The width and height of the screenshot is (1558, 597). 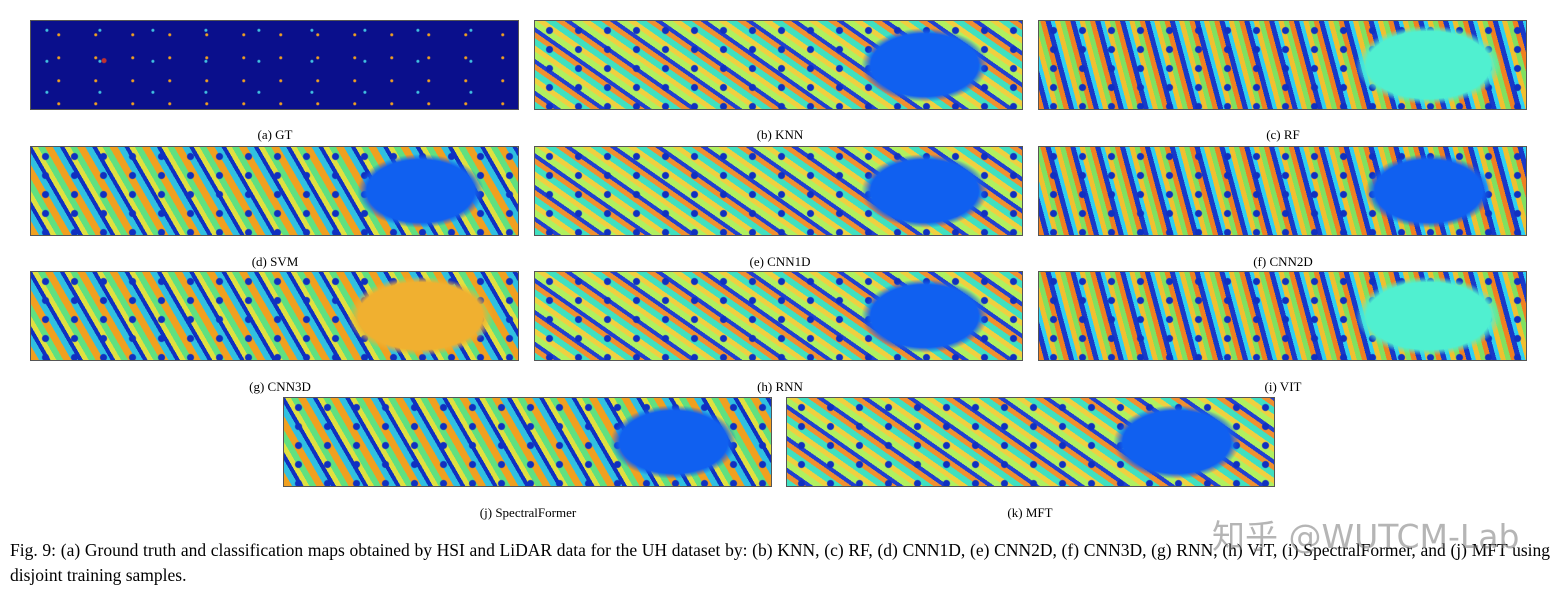 What do you see at coordinates (1366, 536) in the screenshot?
I see `watermark: 知乎 @WUTCM-Lab` at bounding box center [1366, 536].